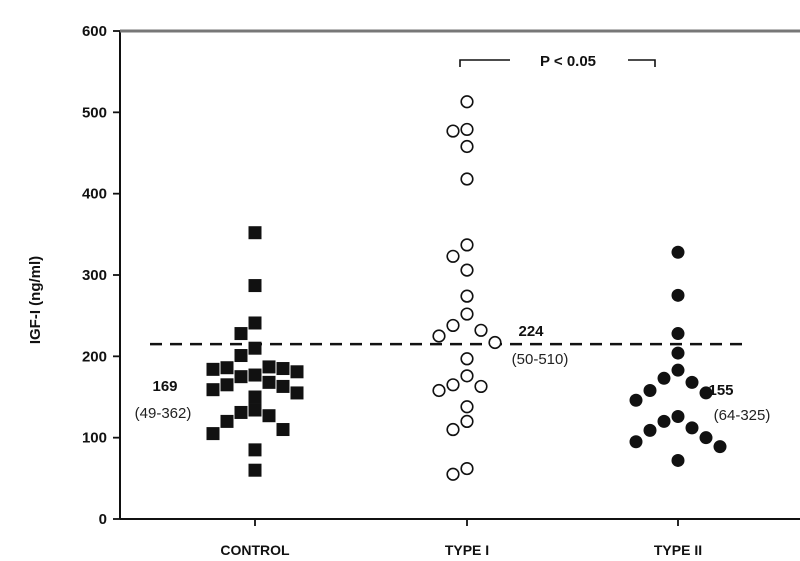 This screenshot has width=800, height=561. I want to click on y-tick-label: 0, so click(103, 519).